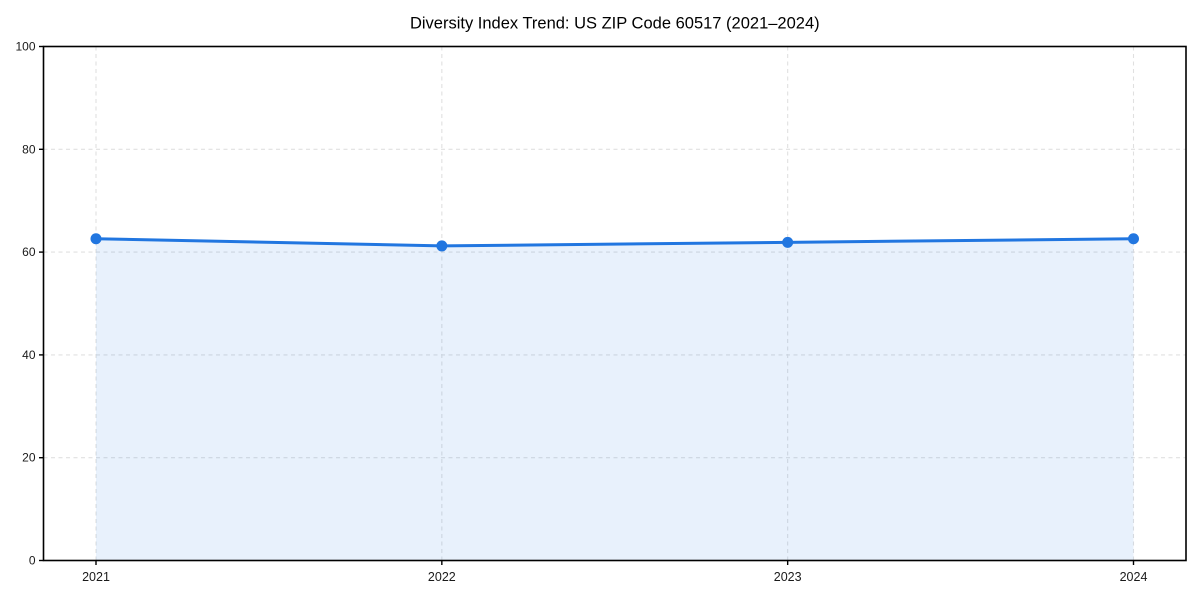 This screenshot has height=600, width=1200. What do you see at coordinates (96, 577) in the screenshot?
I see `x-tick-label: 2021` at bounding box center [96, 577].